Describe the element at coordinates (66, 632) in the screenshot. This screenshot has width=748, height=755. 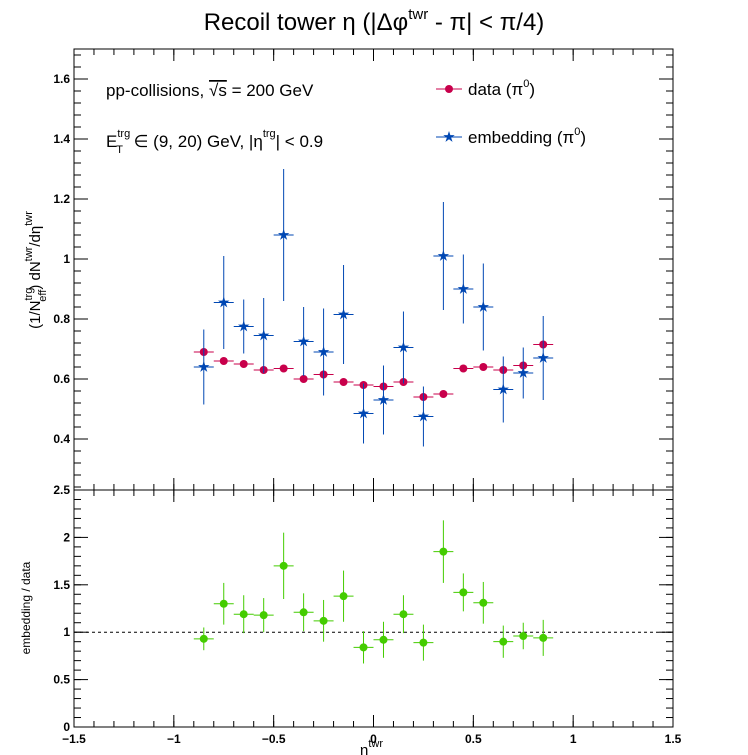
I see `bottom-y-tick-label: 1` at that location.